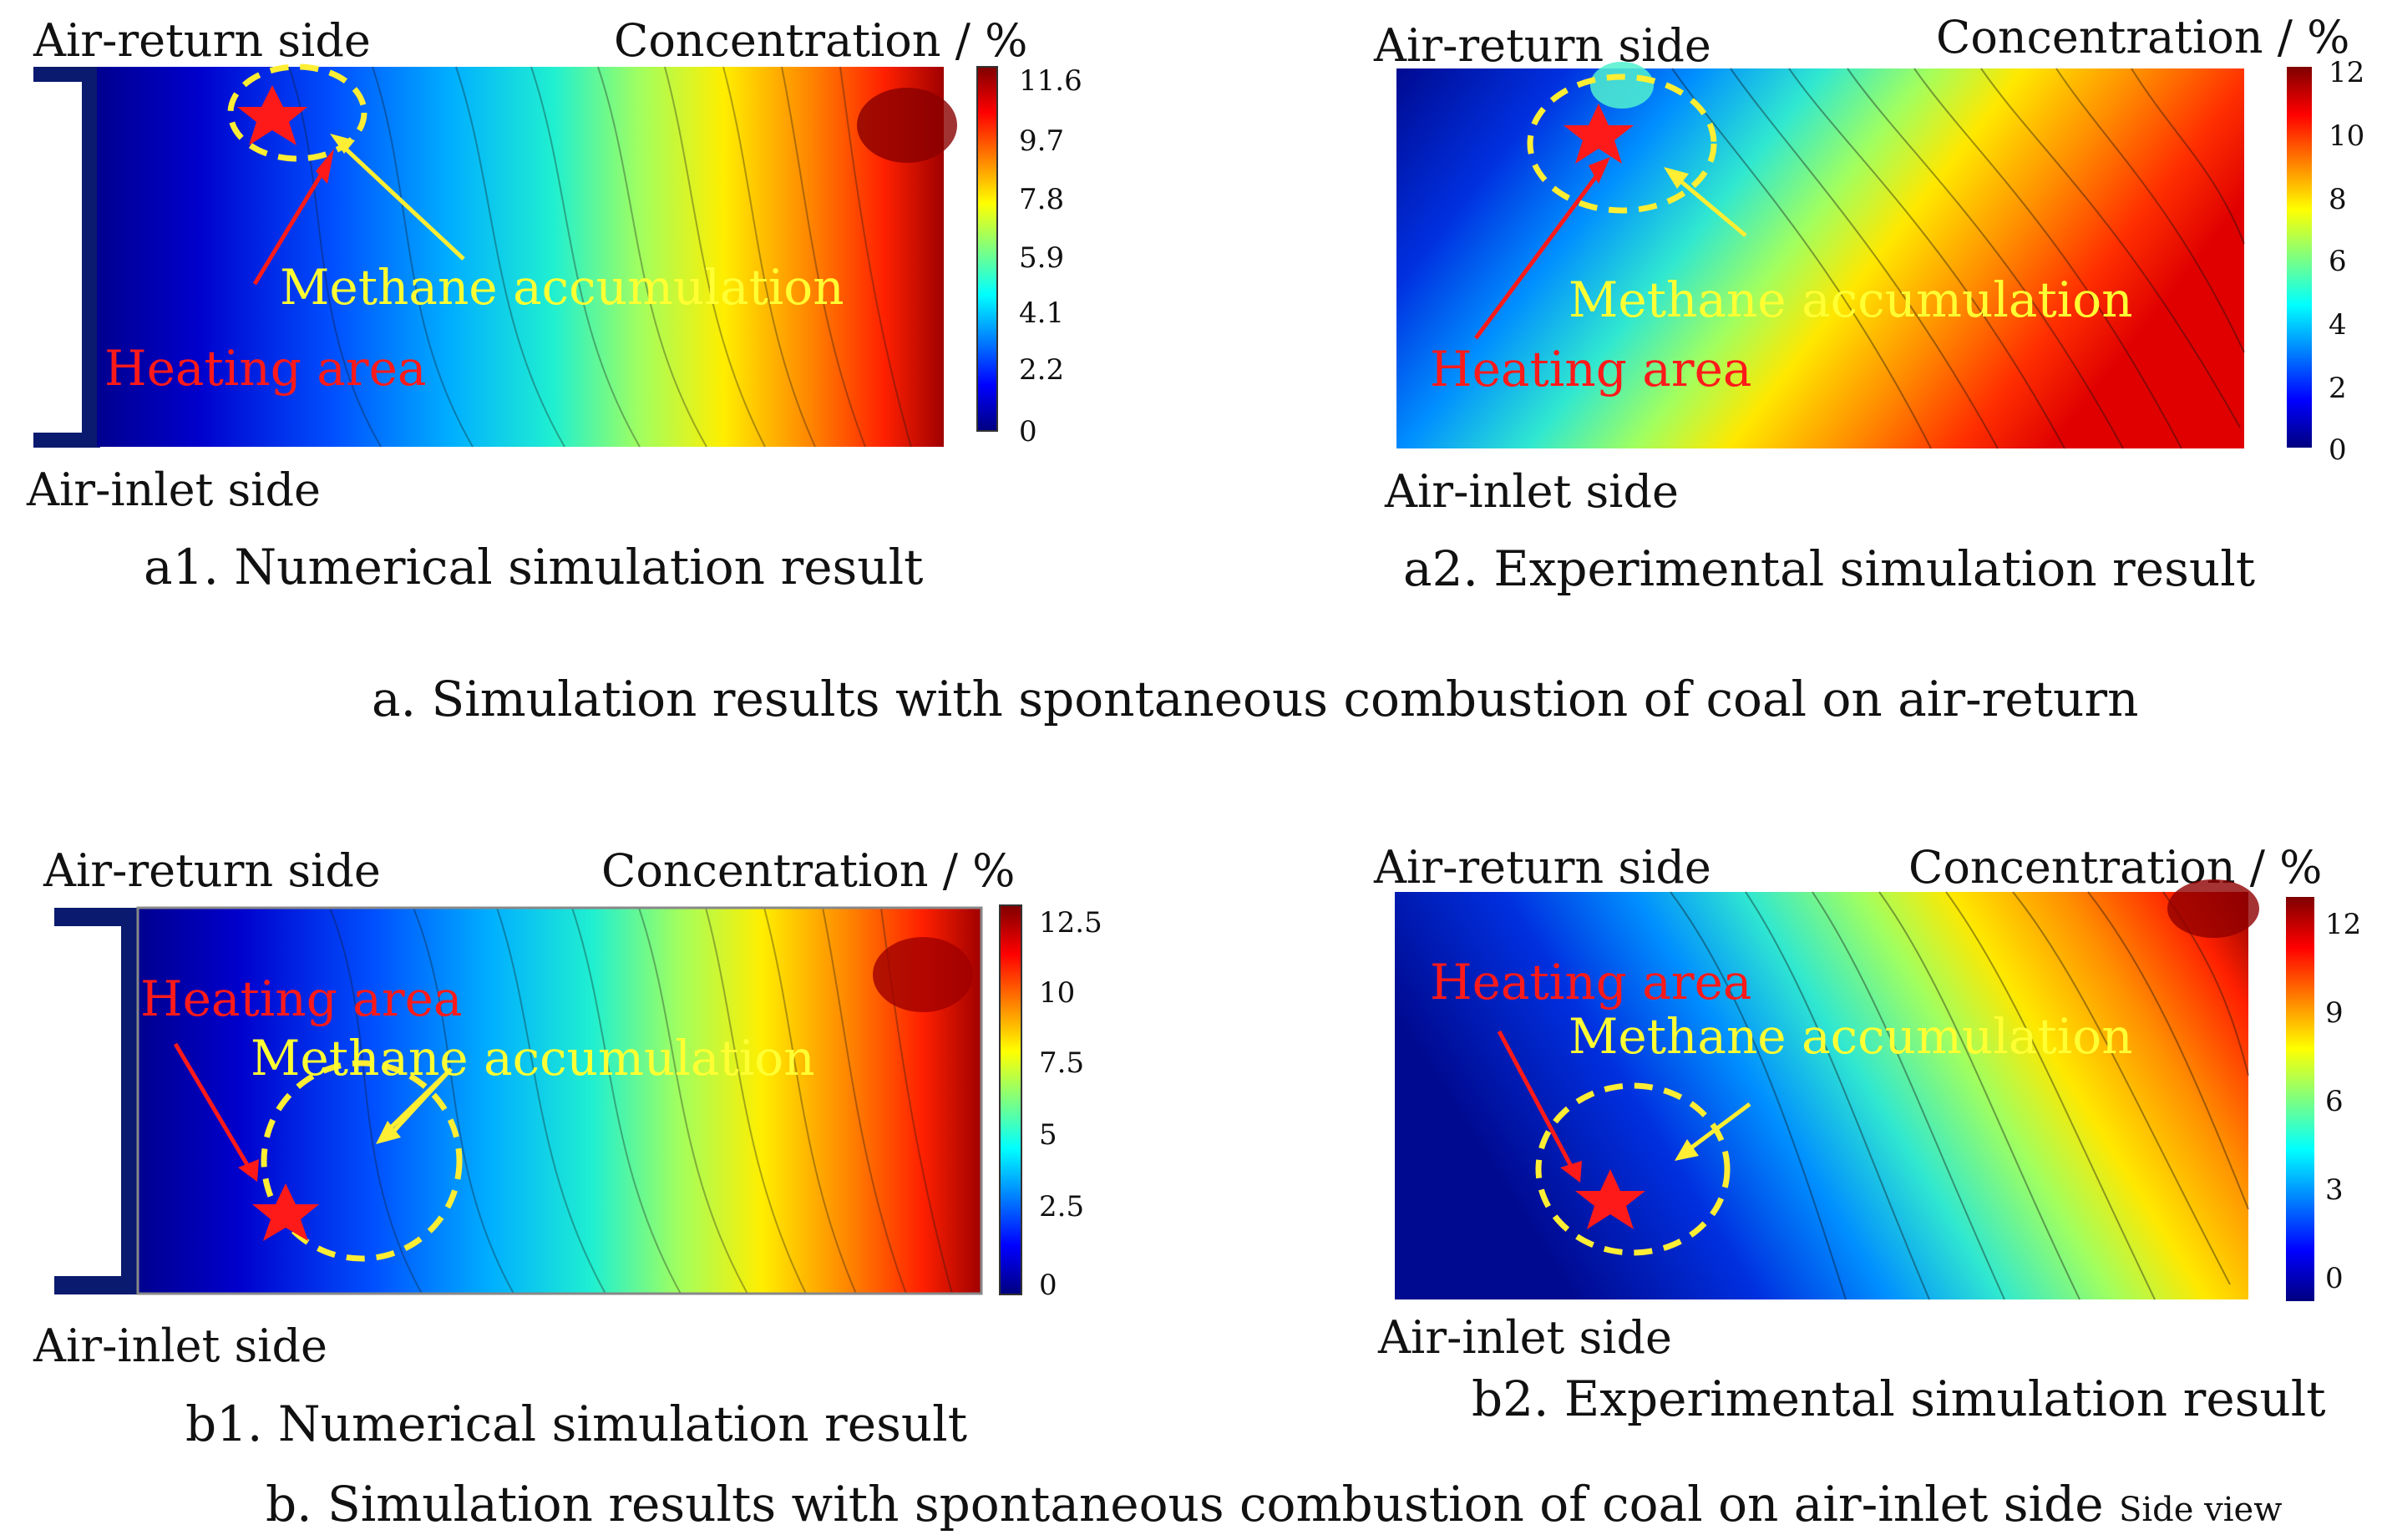 The image size is (2382, 1540). Describe the element at coordinates (1532, 492) in the screenshot. I see `a2-air-inlet-label: Air-inlet side` at that location.